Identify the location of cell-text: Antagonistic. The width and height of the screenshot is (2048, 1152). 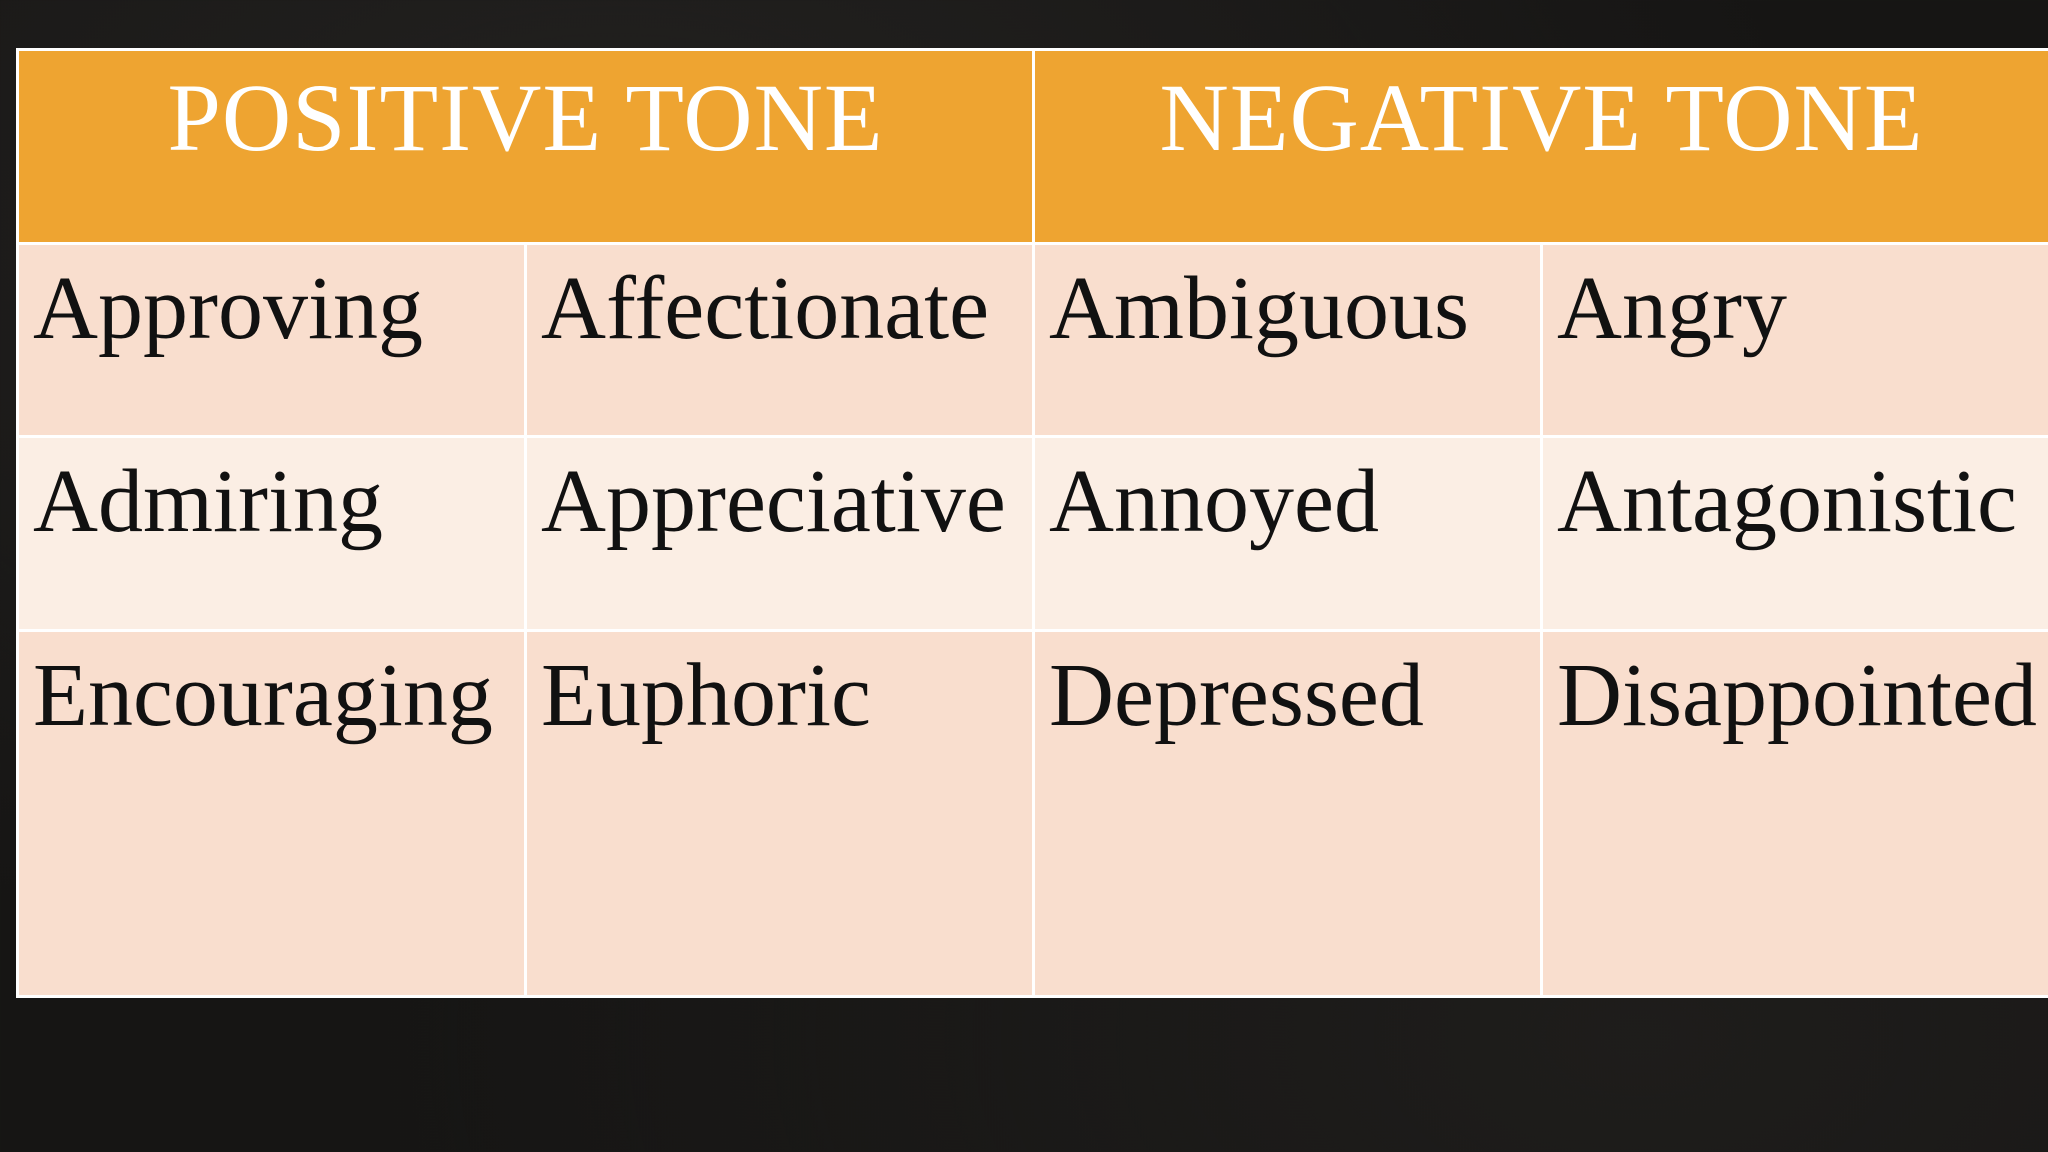
(1787, 501).